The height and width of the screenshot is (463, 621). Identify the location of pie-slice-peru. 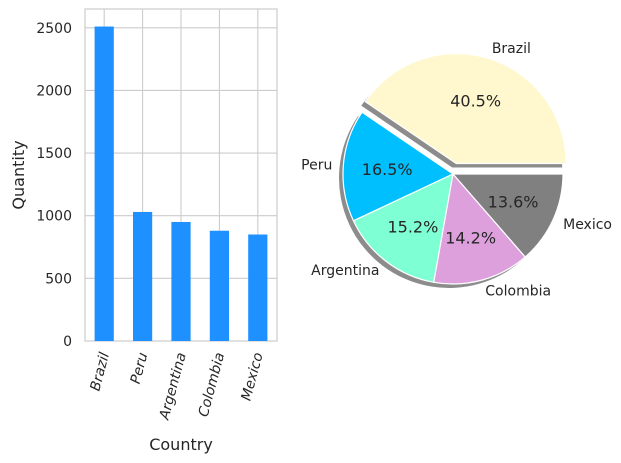
(398, 166).